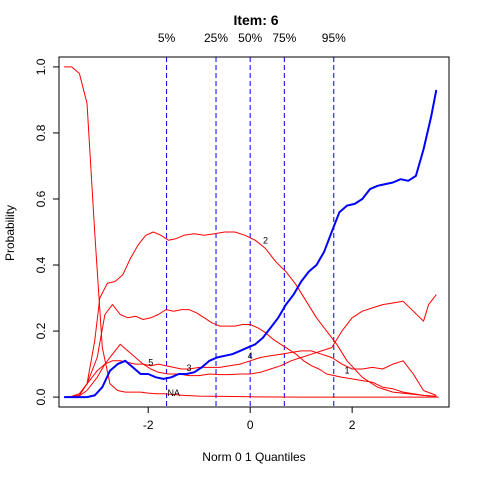  I want to click on curve-labels: NA 2 3 4 5 1, so click(248, 316).